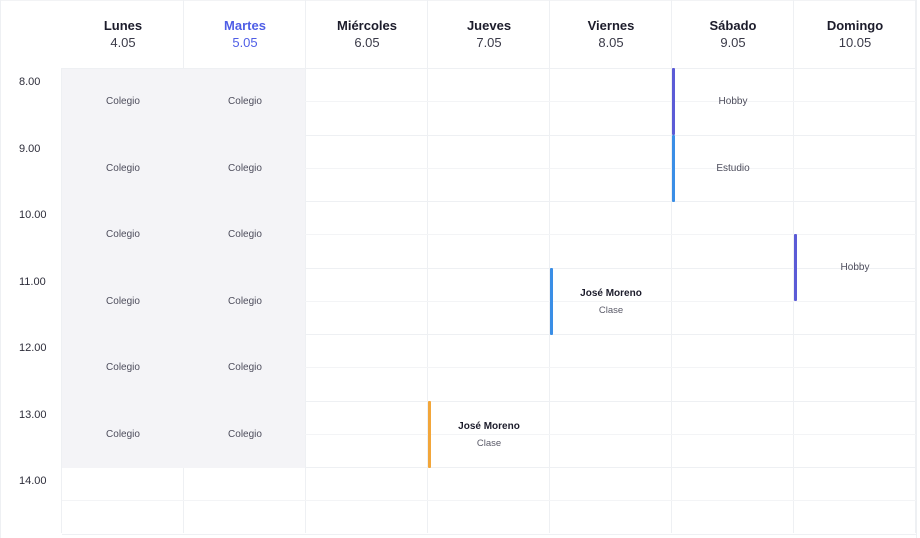 The width and height of the screenshot is (920, 538). What do you see at coordinates (245, 42) in the screenshot?
I see `day-date: 5.05` at bounding box center [245, 42].